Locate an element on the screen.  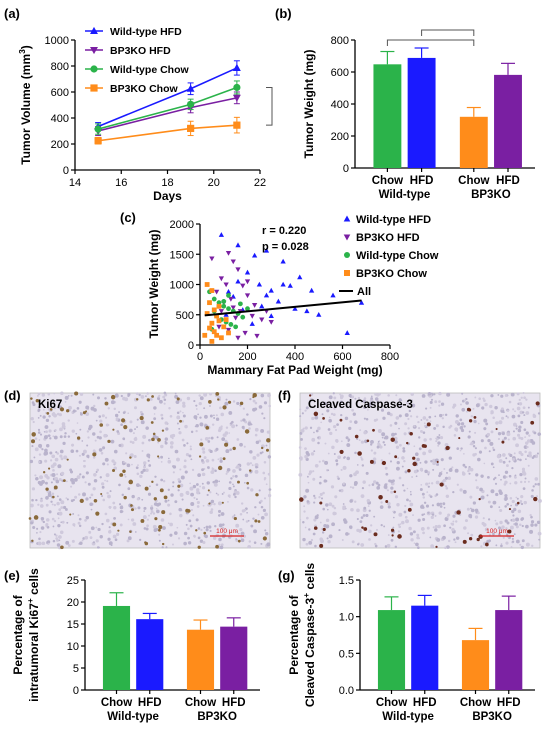
g-bar is located at coordinates (391, 650).